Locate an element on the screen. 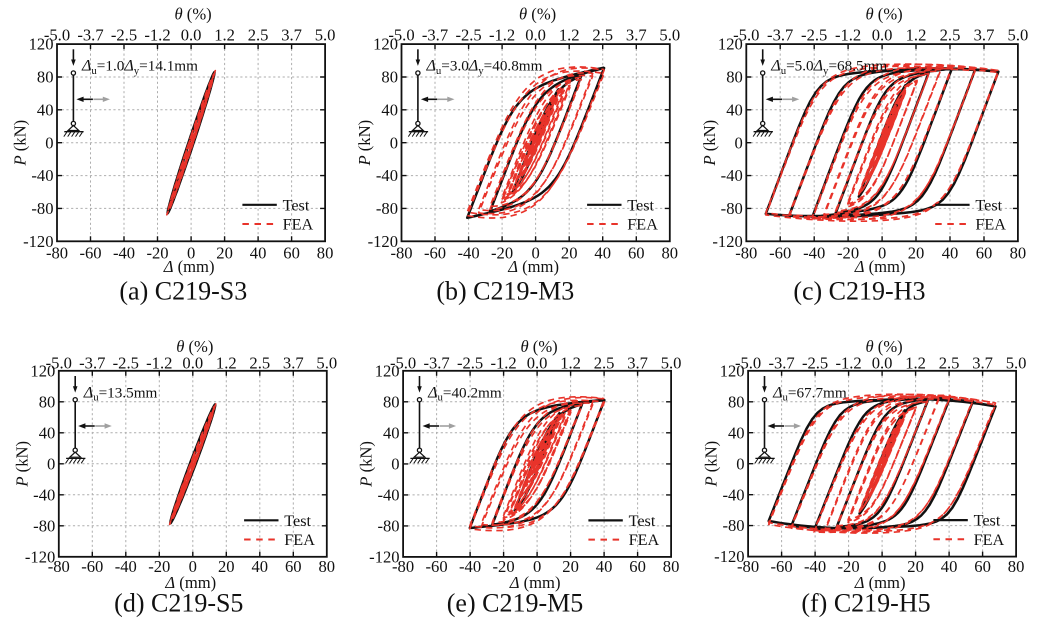 The height and width of the screenshot is (635, 1056). svg-text: 60 is located at coordinates (984, 253).